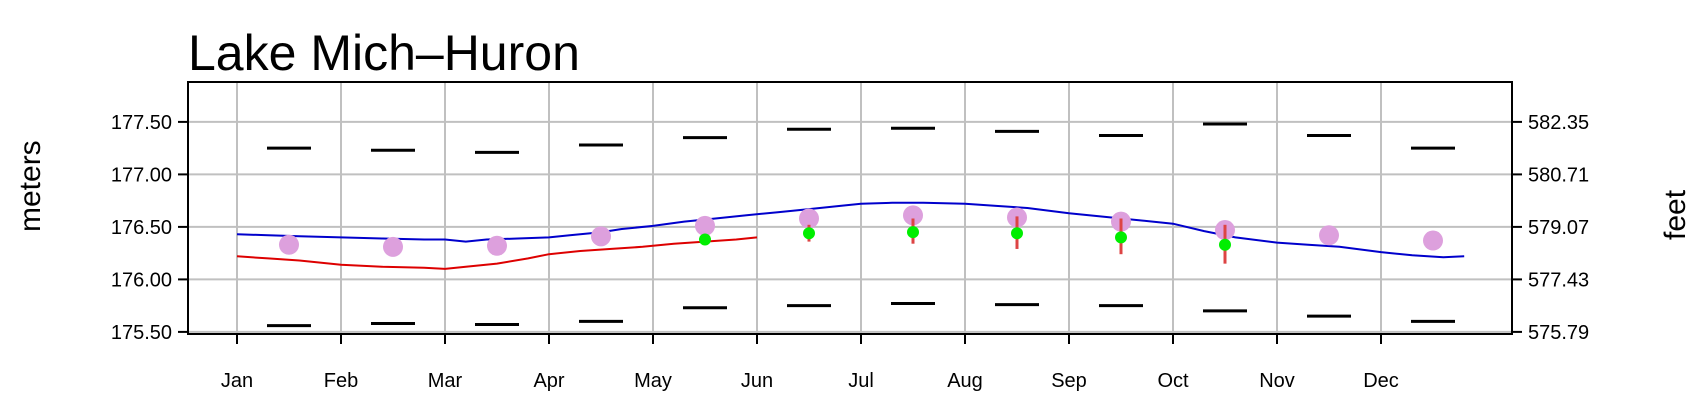 This screenshot has height=417, width=1701. Describe the element at coordinates (548, 381) in the screenshot. I see `x-tick-label: Apr` at that location.